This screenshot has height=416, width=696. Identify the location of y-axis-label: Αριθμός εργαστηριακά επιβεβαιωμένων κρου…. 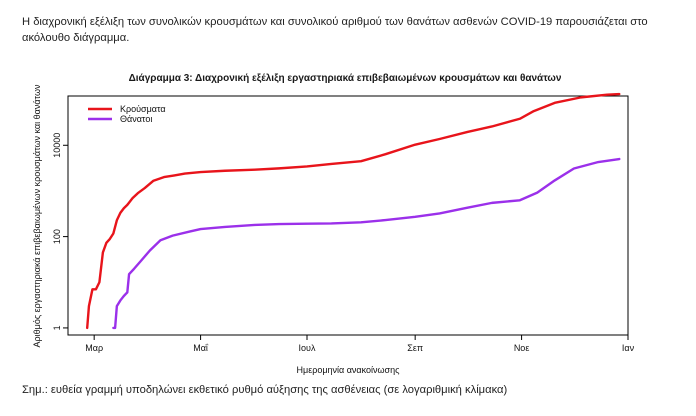
(37, 215).